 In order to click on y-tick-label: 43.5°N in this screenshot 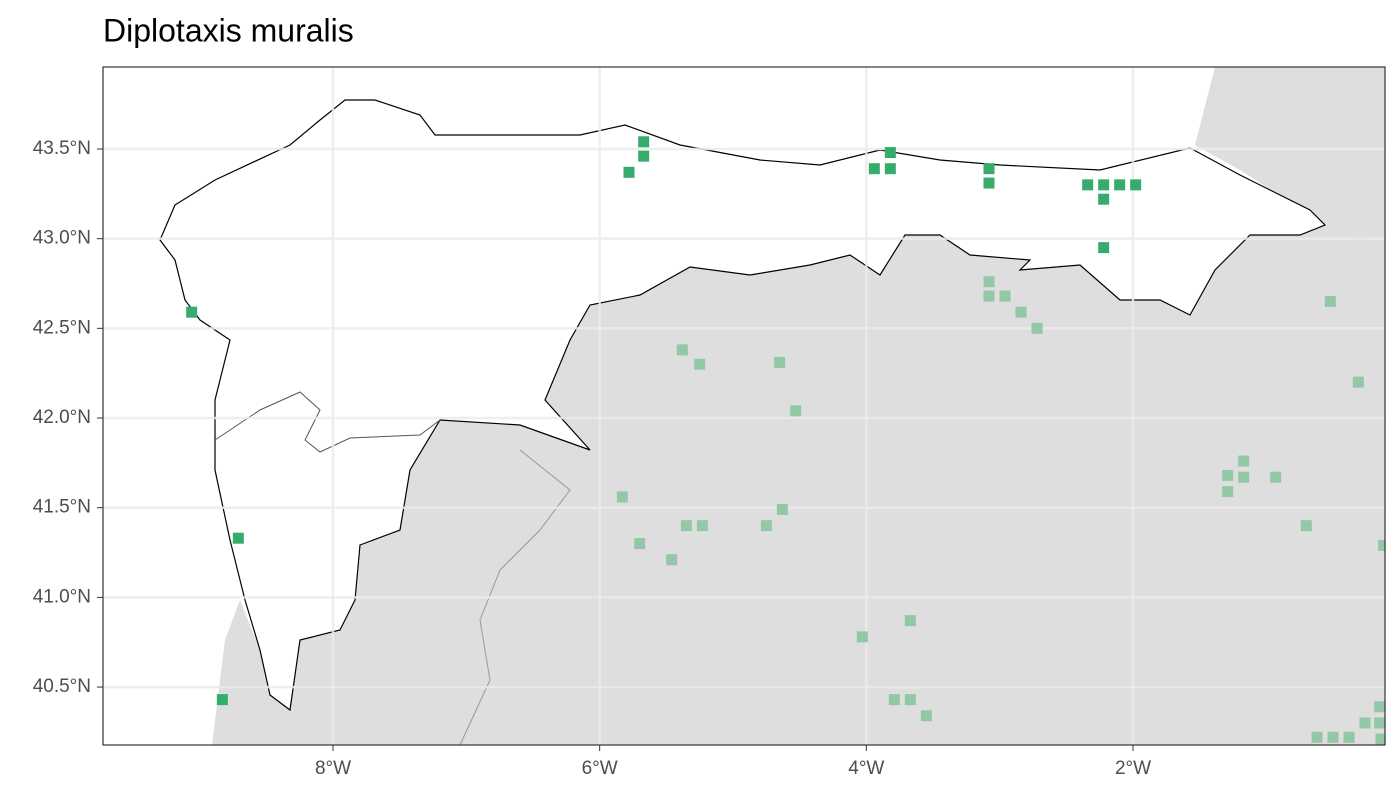, I will do `click(62, 148)`.